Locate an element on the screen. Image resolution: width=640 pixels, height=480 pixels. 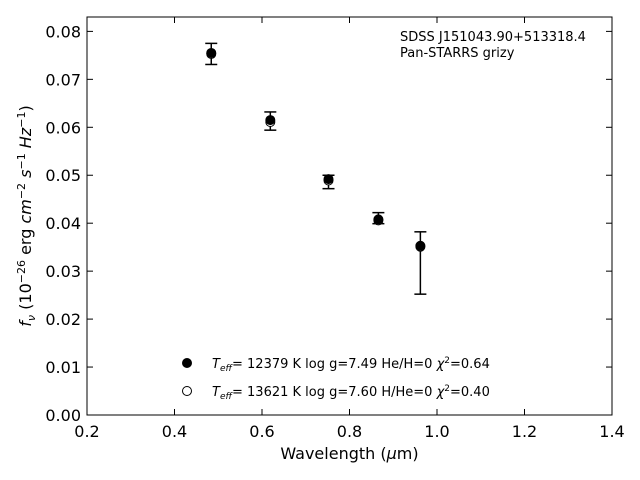
x-tick-label: 0.8 is located at coordinates (349, 431).